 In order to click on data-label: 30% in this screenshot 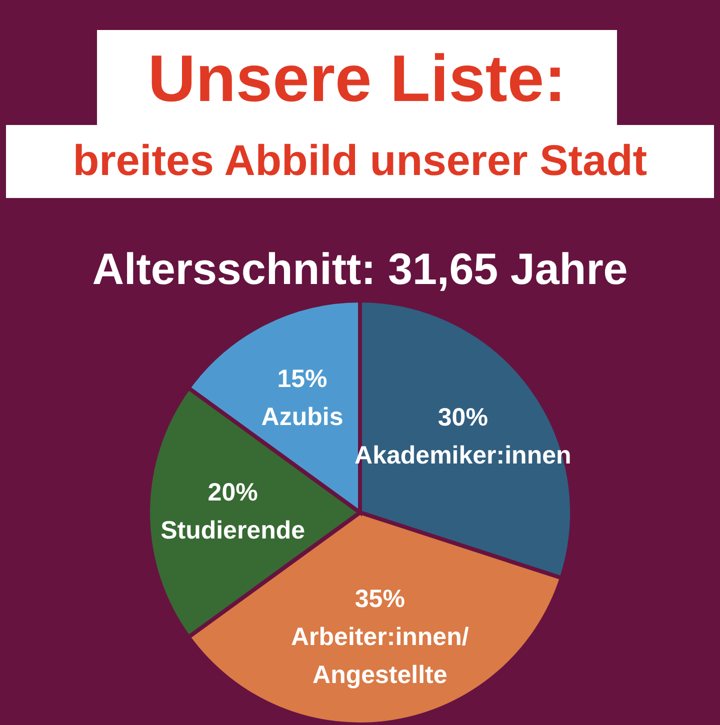, I will do `click(463, 418)`.